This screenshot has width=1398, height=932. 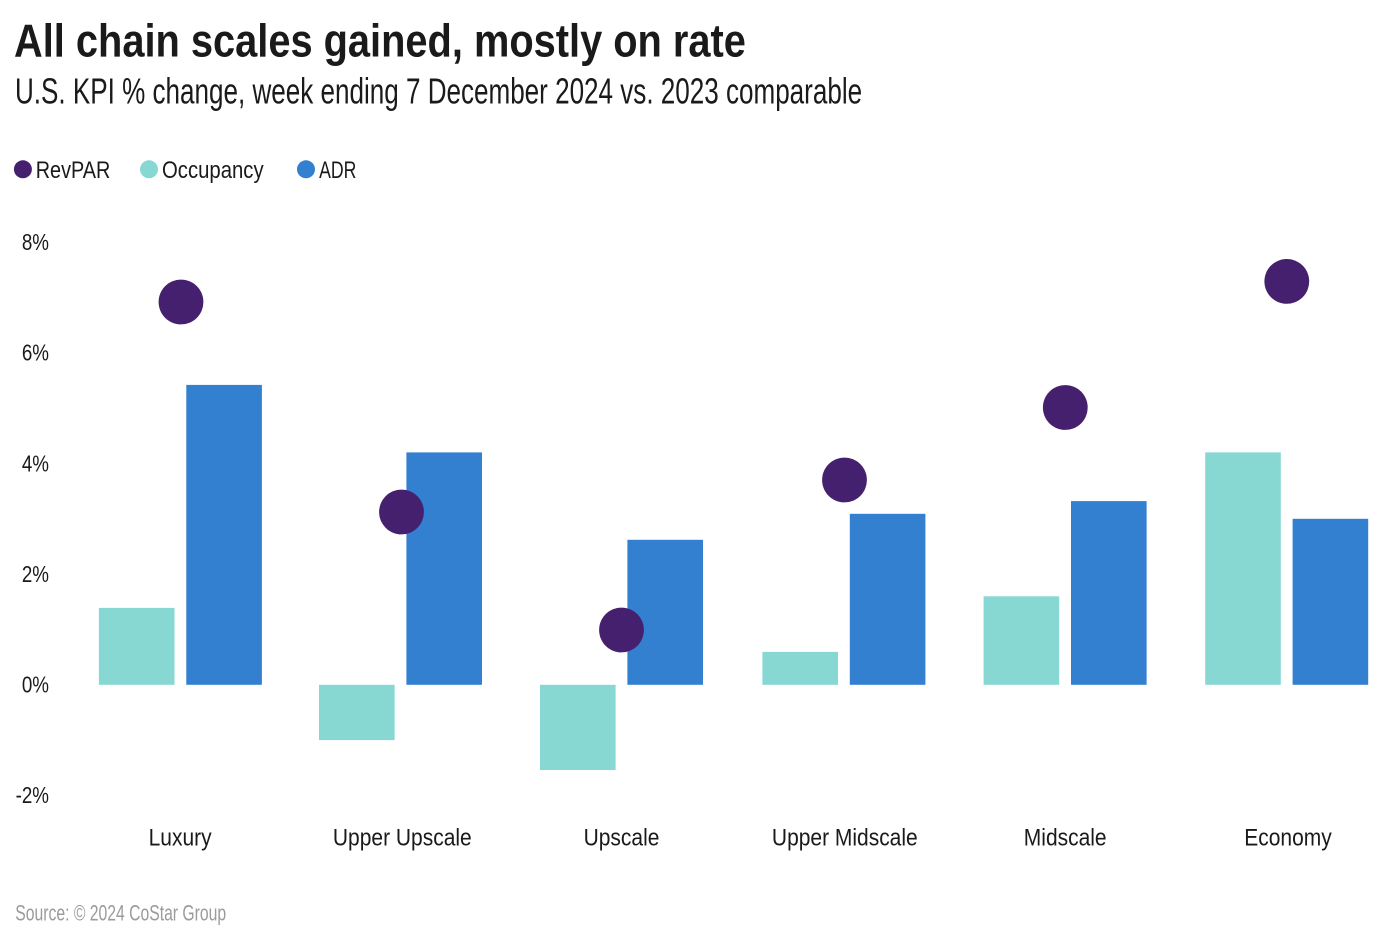 I want to click on svg-text: Source: © 2024 CoStar Group, so click(x=120, y=914).